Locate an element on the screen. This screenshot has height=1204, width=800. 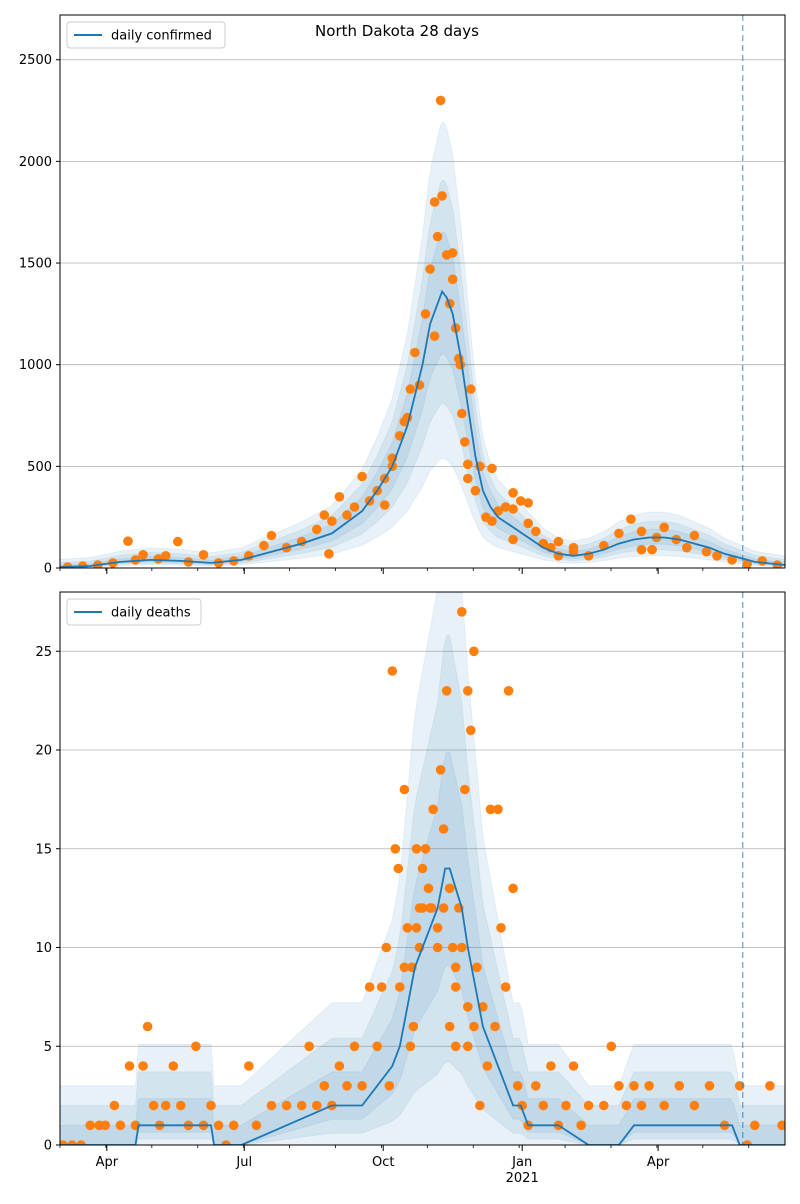
x-tick-label: Apr is located at coordinates (658, 1162).